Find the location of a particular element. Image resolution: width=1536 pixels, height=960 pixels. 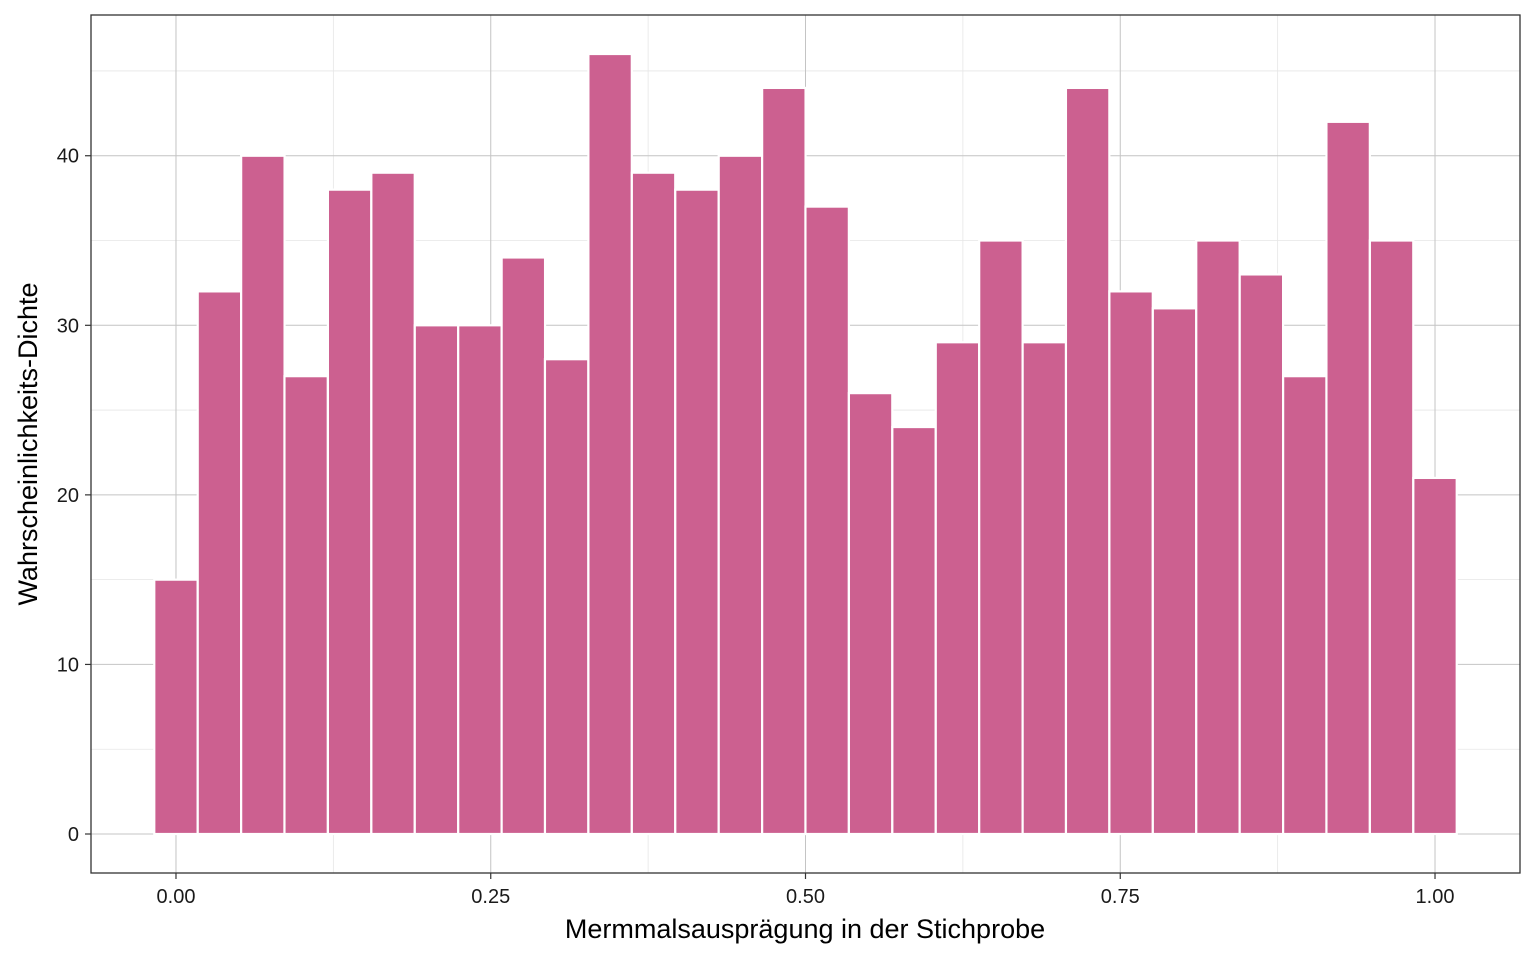

y-tick-label: 10 is located at coordinates (68, 665).